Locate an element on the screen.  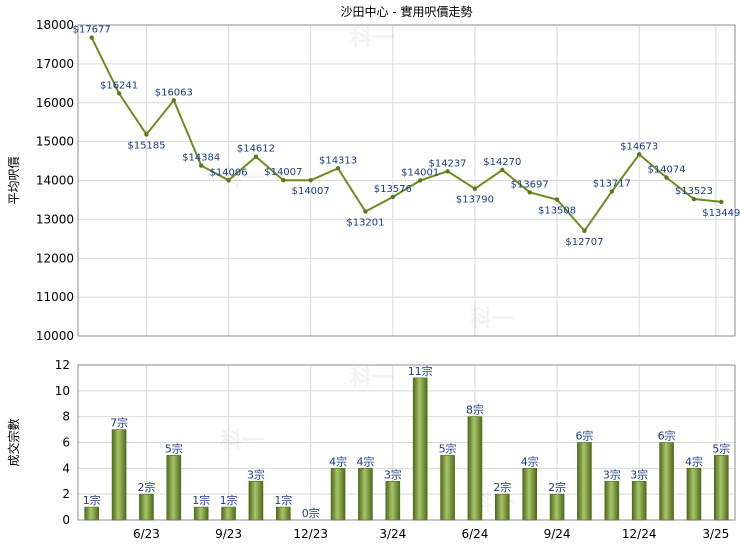
price-ytick-label: 15000 is located at coordinates (55, 142).